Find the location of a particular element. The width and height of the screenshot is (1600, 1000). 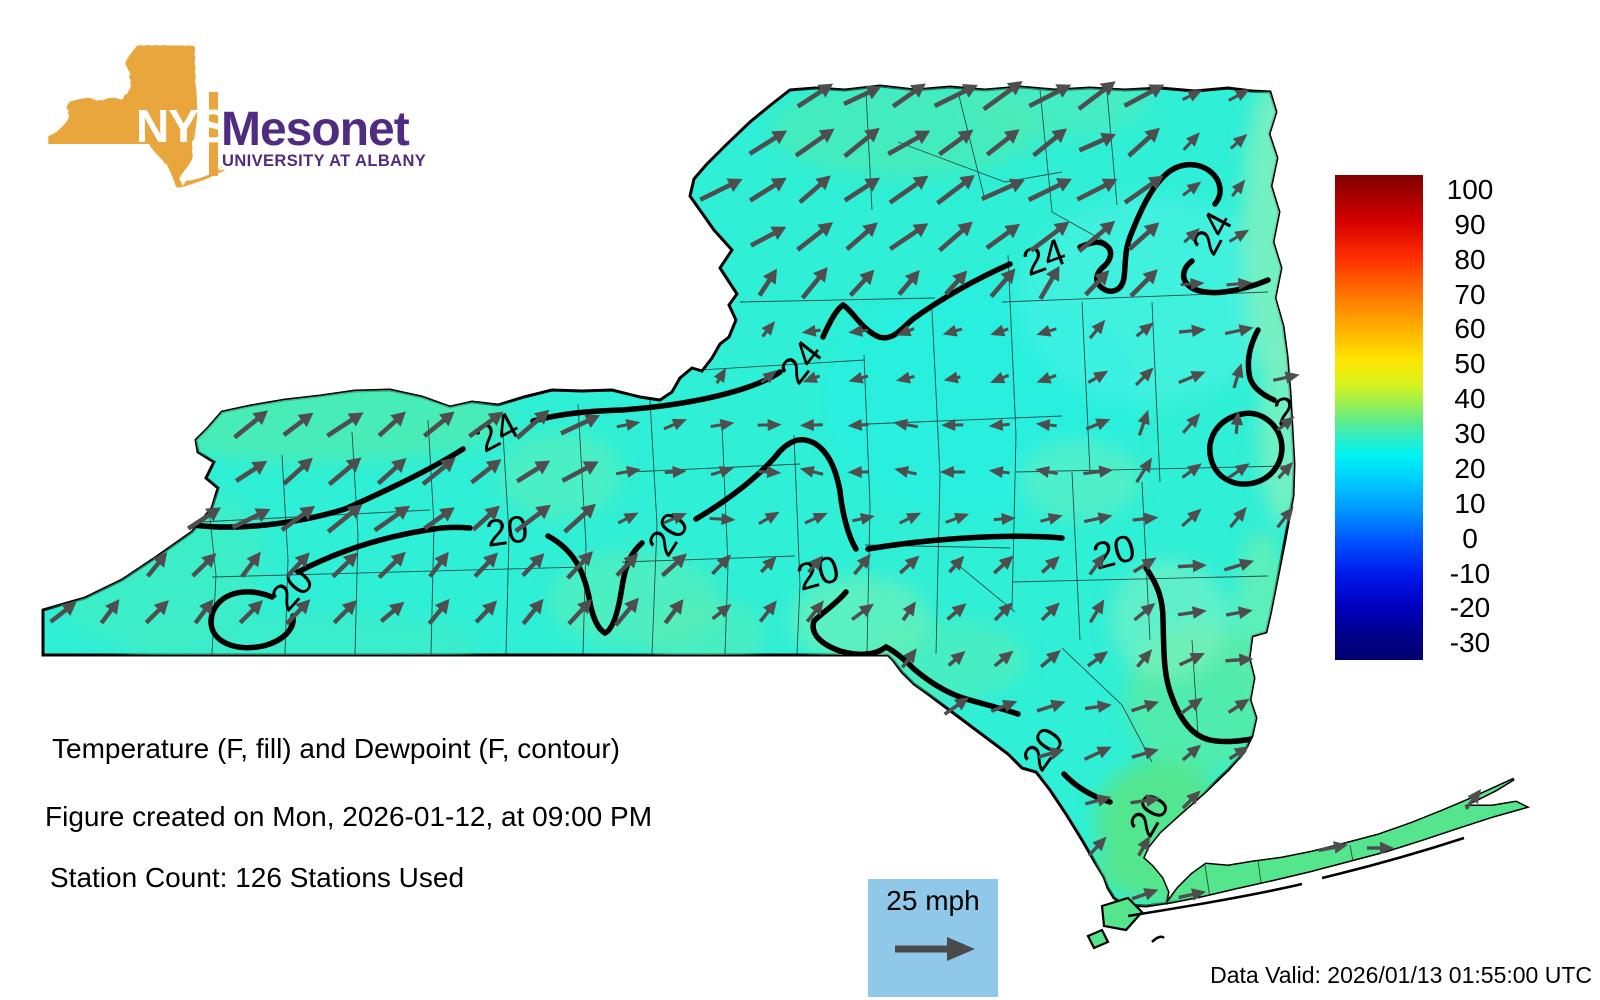

logo-mesonet-text: Mesonet is located at coordinates (315, 129).